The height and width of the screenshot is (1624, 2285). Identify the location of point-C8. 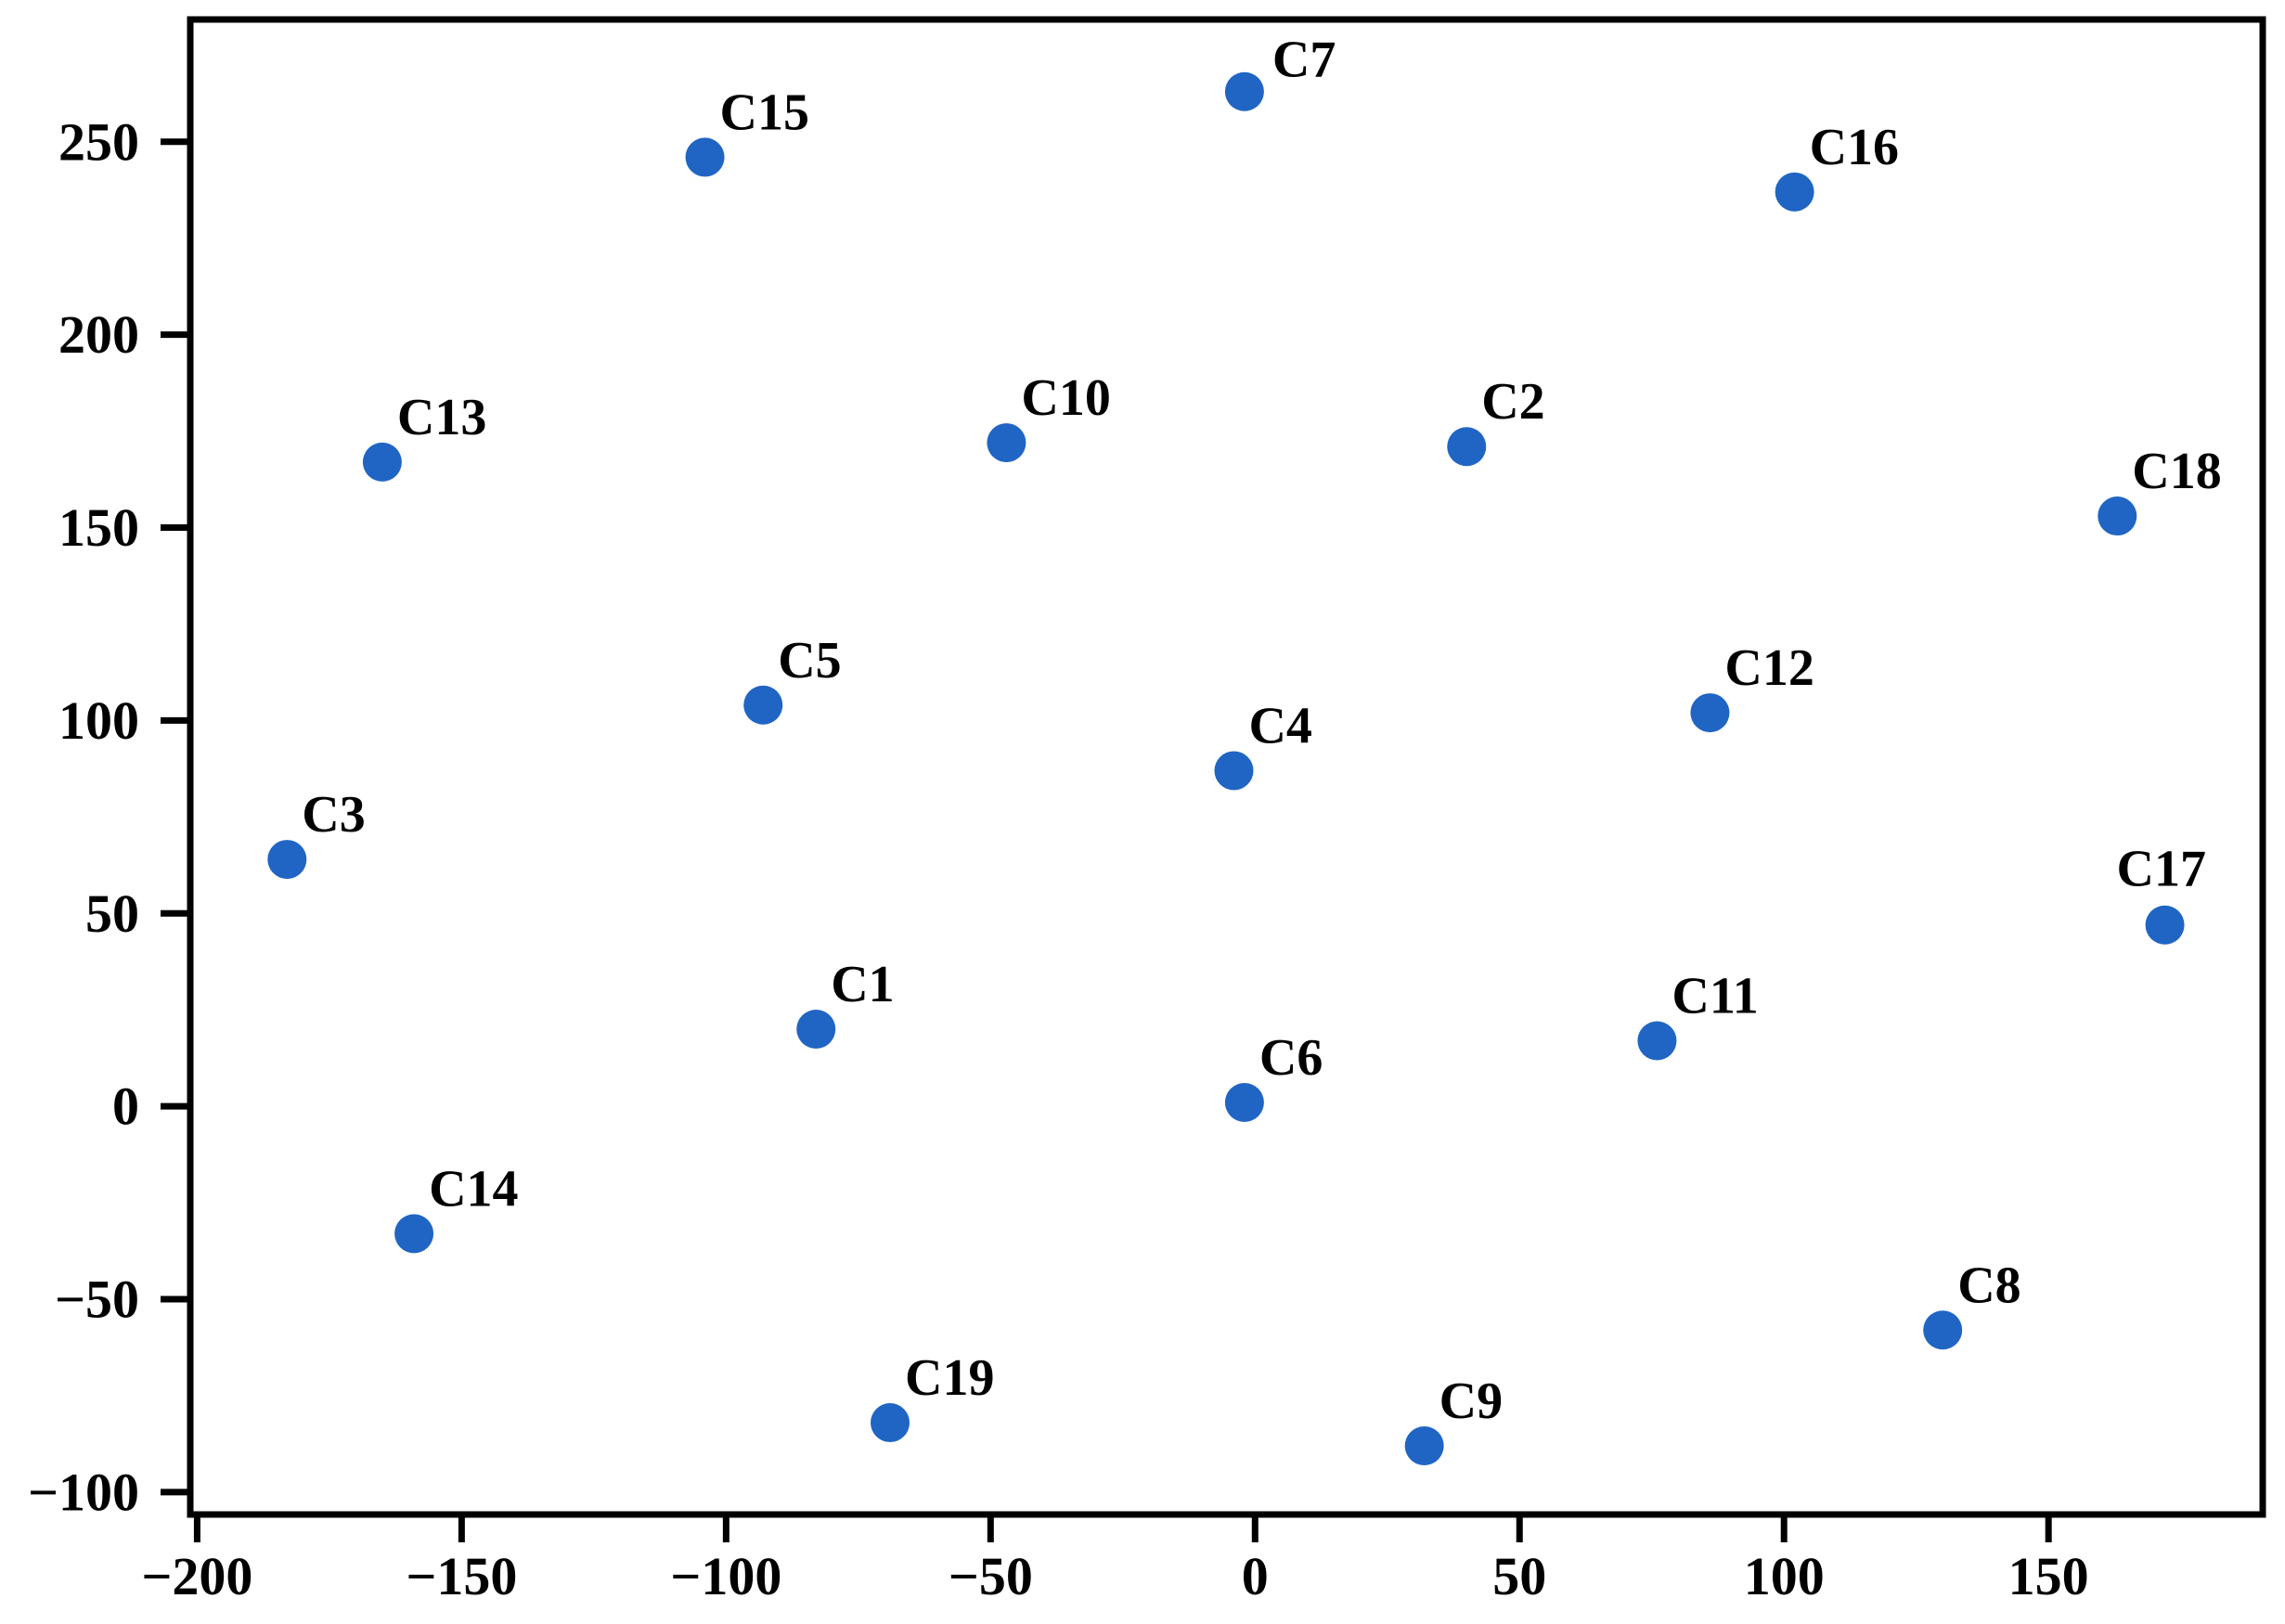
(1943, 1330).